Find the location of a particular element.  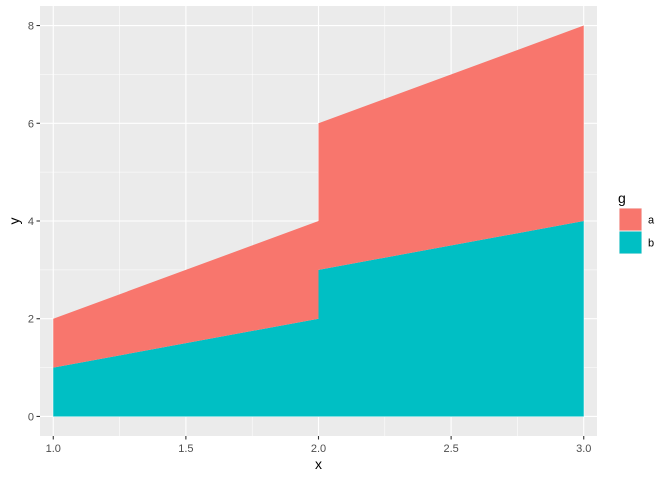

y-tick-label: 8 is located at coordinates (31, 27).